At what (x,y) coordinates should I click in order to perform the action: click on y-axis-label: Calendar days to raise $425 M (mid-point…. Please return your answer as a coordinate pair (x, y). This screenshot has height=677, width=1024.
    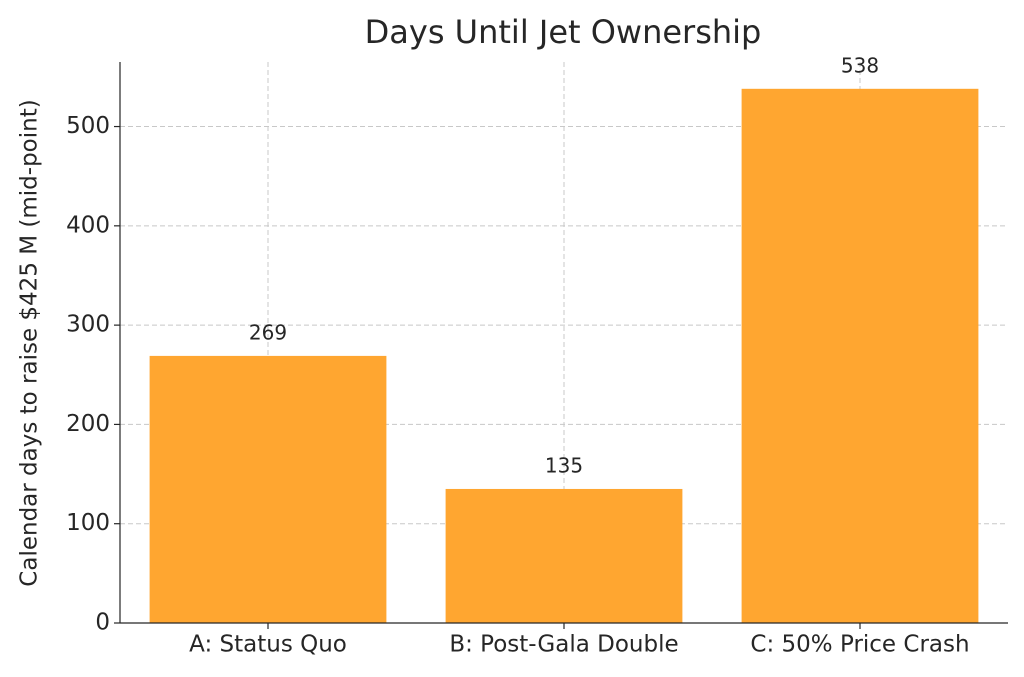
    Looking at the image, I should click on (30, 342).